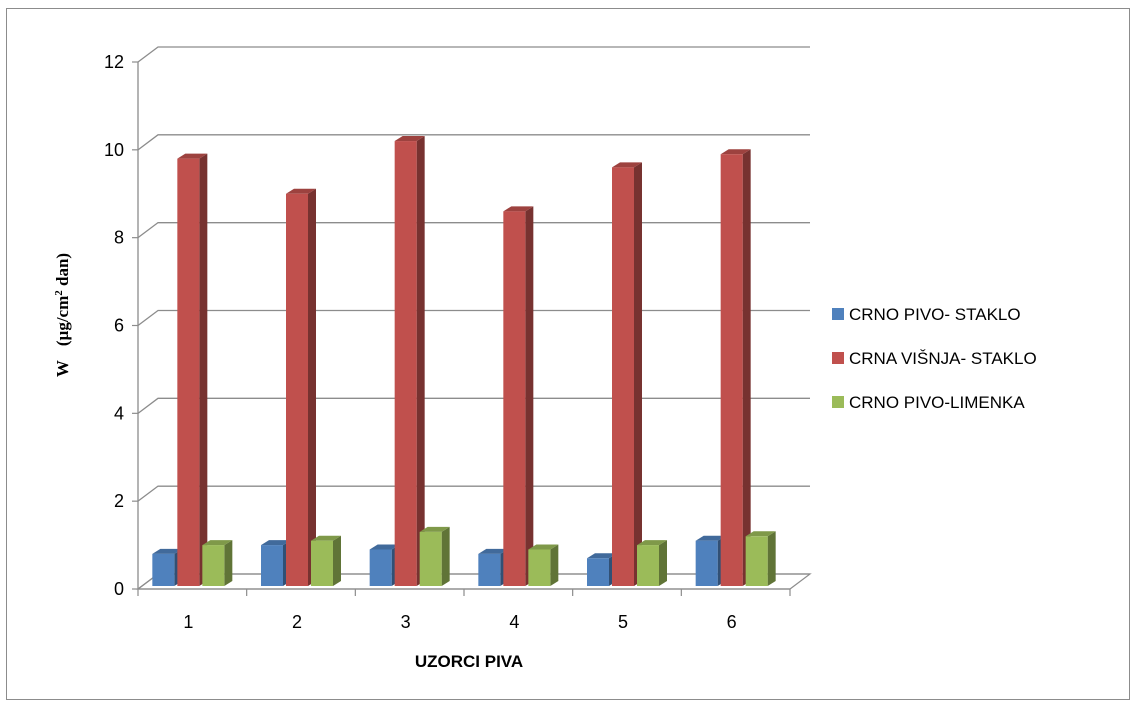  What do you see at coordinates (62, 321) in the screenshot?
I see `y-axis-title-unit: (µg/cm` at bounding box center [62, 321].